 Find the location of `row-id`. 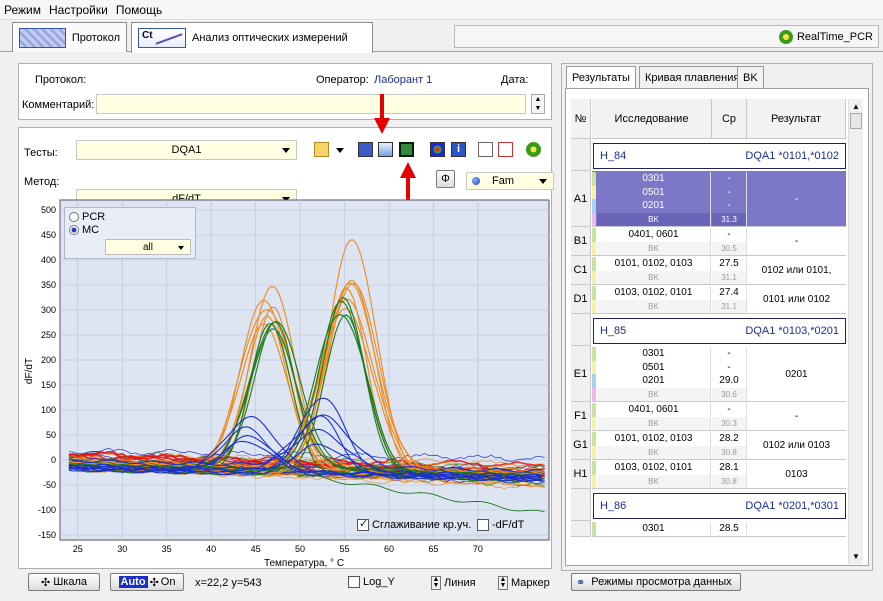

row-id is located at coordinates (581, 529).